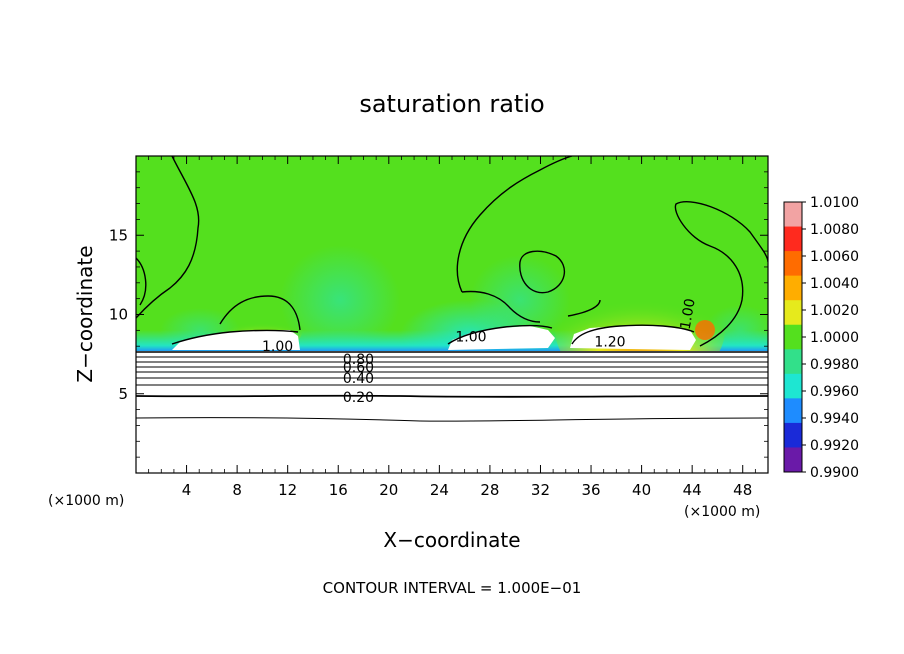  What do you see at coordinates (834, 311) in the screenshot?
I see `colorbar-tick-label: 1.0020` at bounding box center [834, 311].